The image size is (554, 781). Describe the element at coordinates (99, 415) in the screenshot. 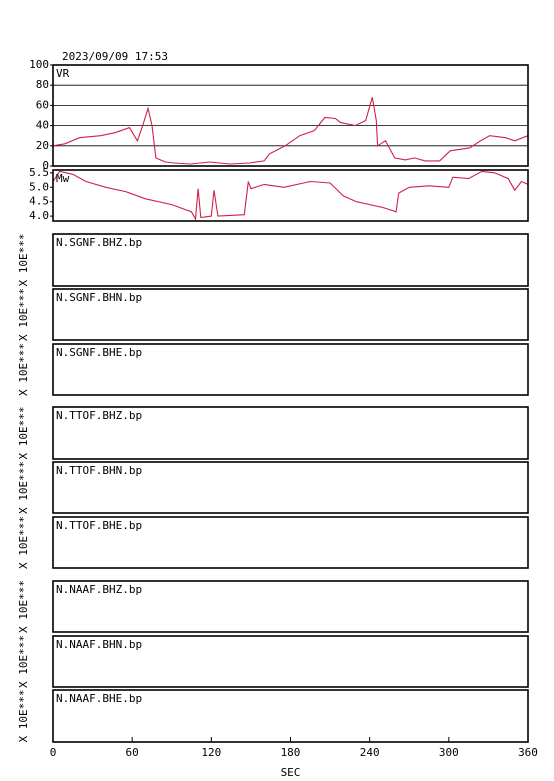

I see `panel-label: N.TTOF.BHZ.bp` at that location.